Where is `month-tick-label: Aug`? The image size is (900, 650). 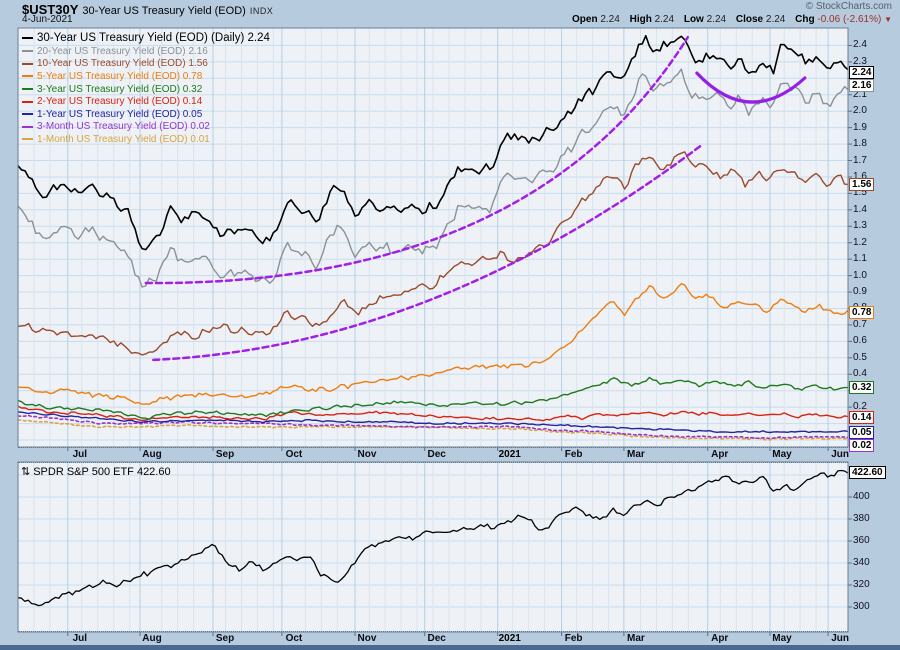
month-tick-label: Aug is located at coordinates (152, 454).